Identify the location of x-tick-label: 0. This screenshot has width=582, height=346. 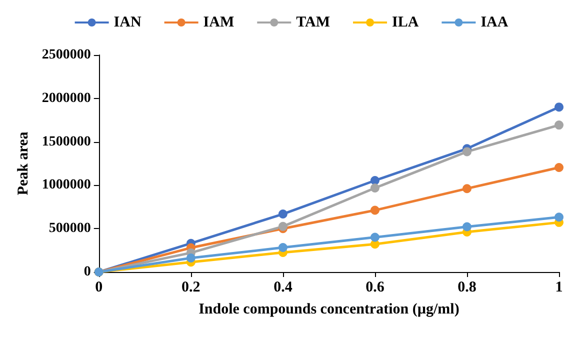
(99, 288).